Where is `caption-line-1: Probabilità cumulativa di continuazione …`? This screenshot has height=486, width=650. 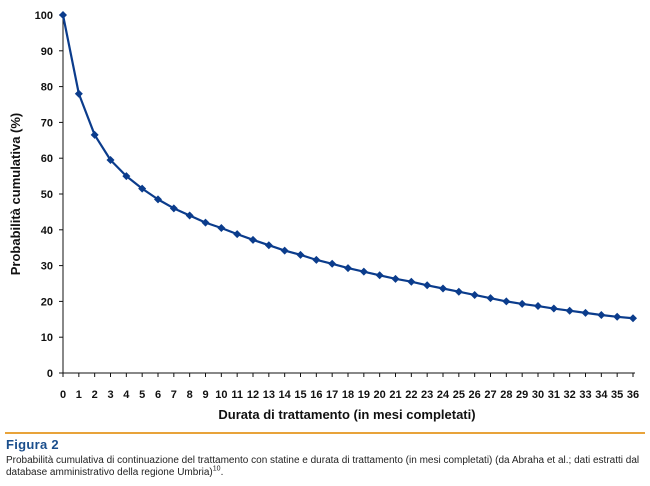 caption-line-1: Probabilità cumulativa di continuazione … is located at coordinates (323, 460).